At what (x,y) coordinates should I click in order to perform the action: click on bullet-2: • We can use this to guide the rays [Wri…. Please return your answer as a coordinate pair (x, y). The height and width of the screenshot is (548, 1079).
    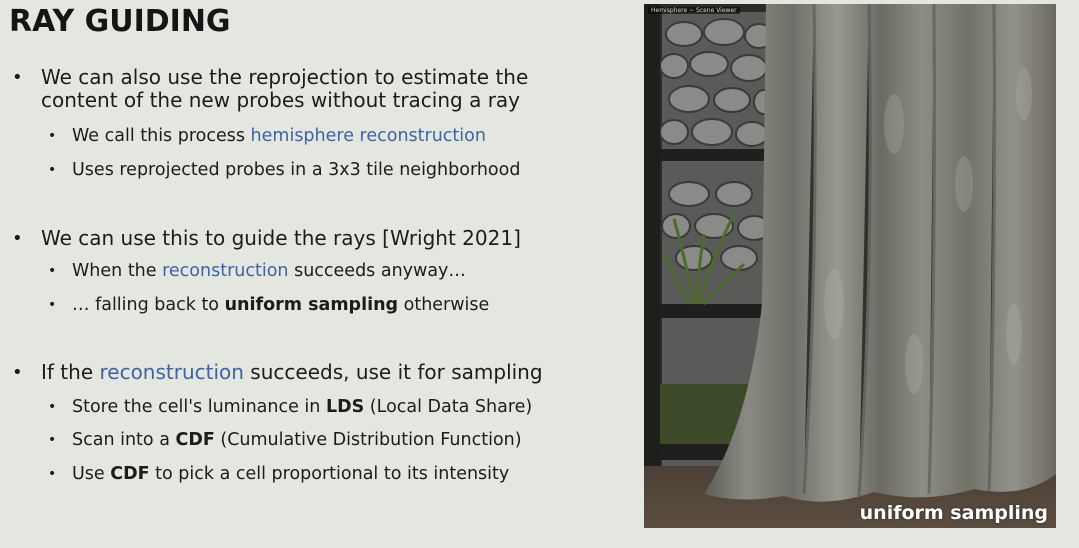
    Looking at the image, I should click on (266, 238).